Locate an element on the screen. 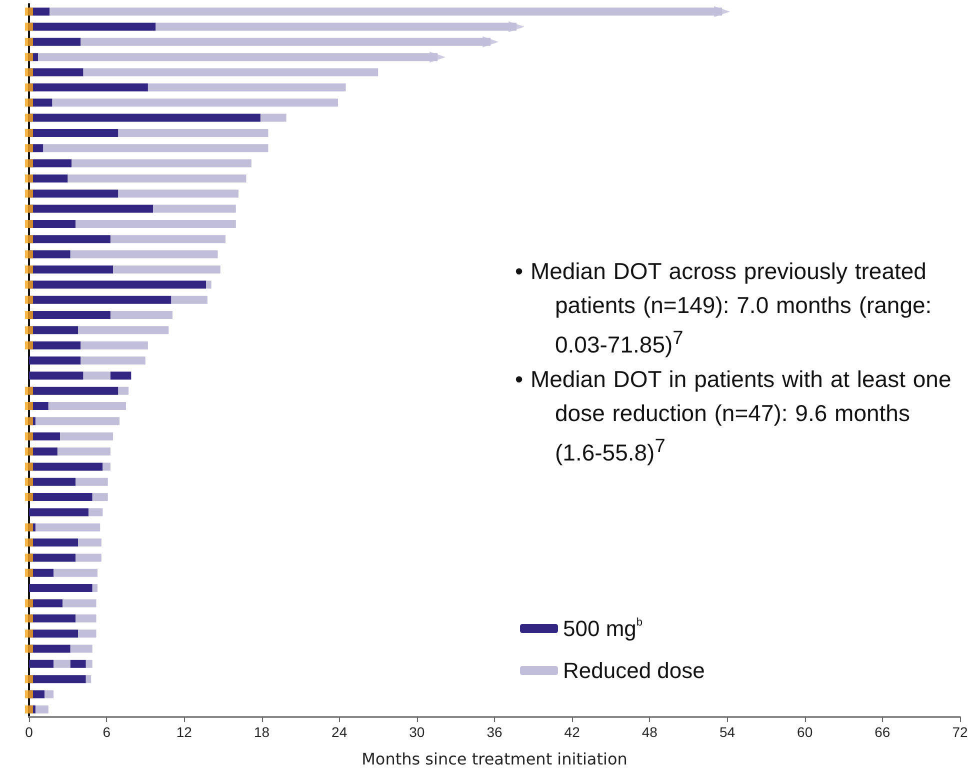 The width and height of the screenshot is (979, 777). x-tick-label: 72 is located at coordinates (960, 732).